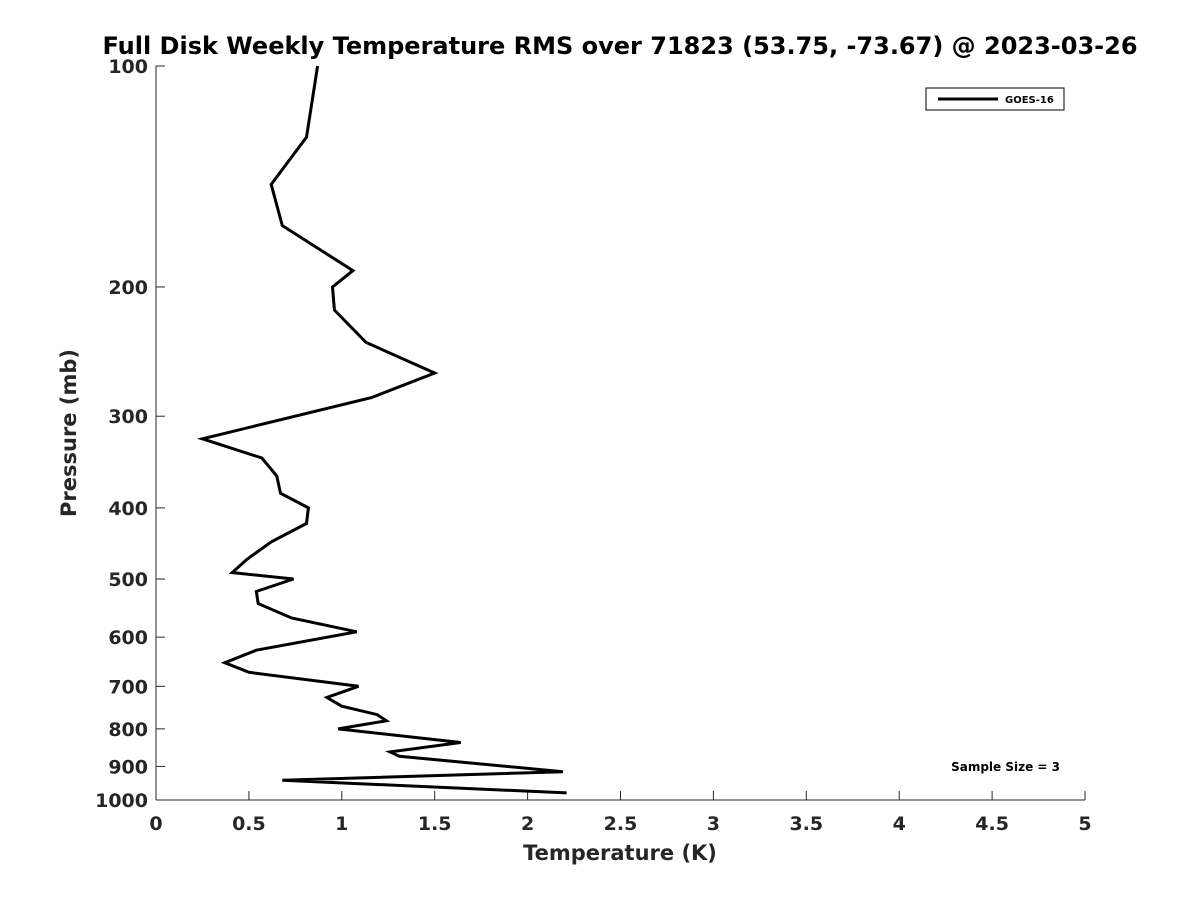 This screenshot has height=900, width=1200. Describe the element at coordinates (69, 433) in the screenshot. I see `y-axis-label: Pressure (mb)` at that location.